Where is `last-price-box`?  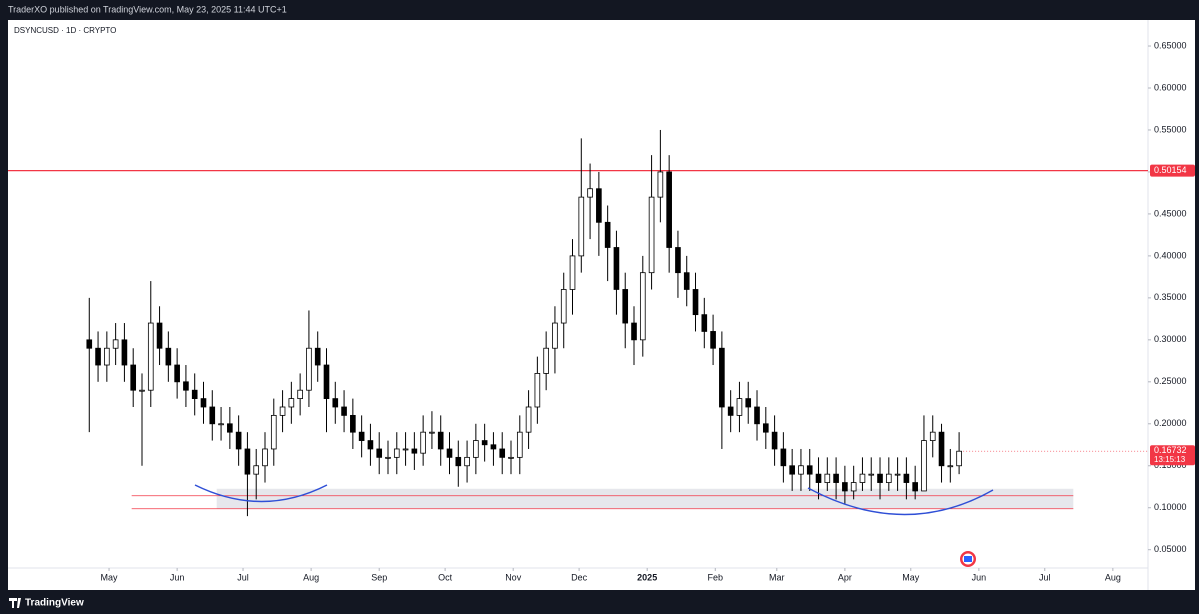 last-price-box is located at coordinates (1172, 455).